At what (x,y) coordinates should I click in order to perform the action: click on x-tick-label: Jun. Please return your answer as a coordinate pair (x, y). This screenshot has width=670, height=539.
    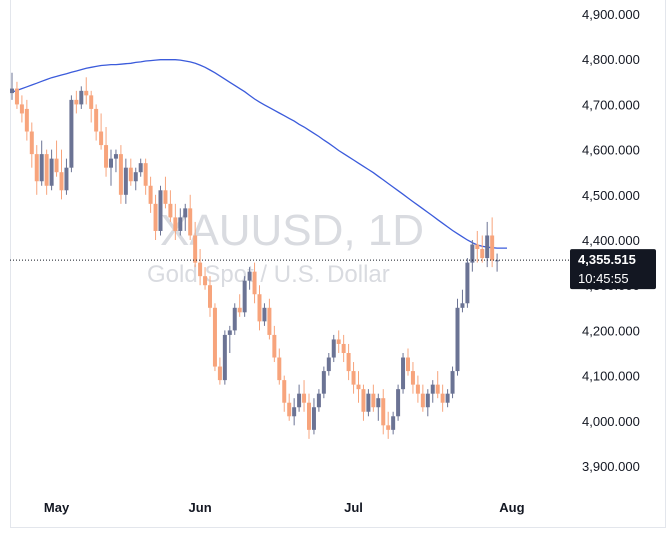
    Looking at the image, I should click on (200, 507).